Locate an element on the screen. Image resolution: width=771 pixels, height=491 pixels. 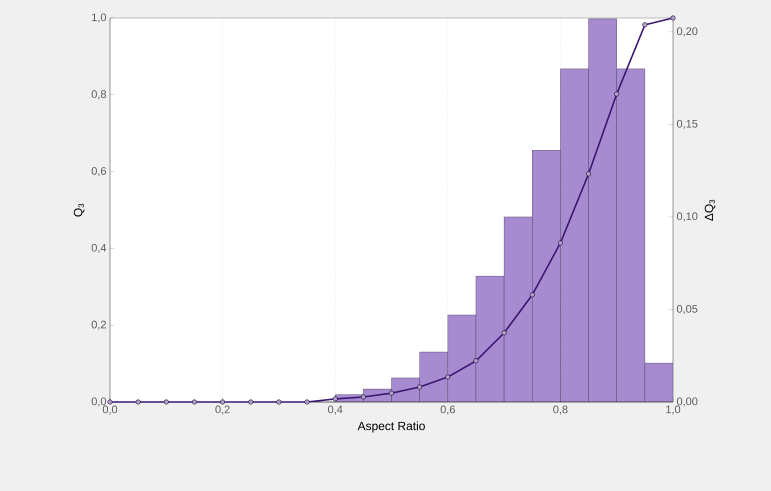
x-tick-label: 0,6 is located at coordinates (447, 410).